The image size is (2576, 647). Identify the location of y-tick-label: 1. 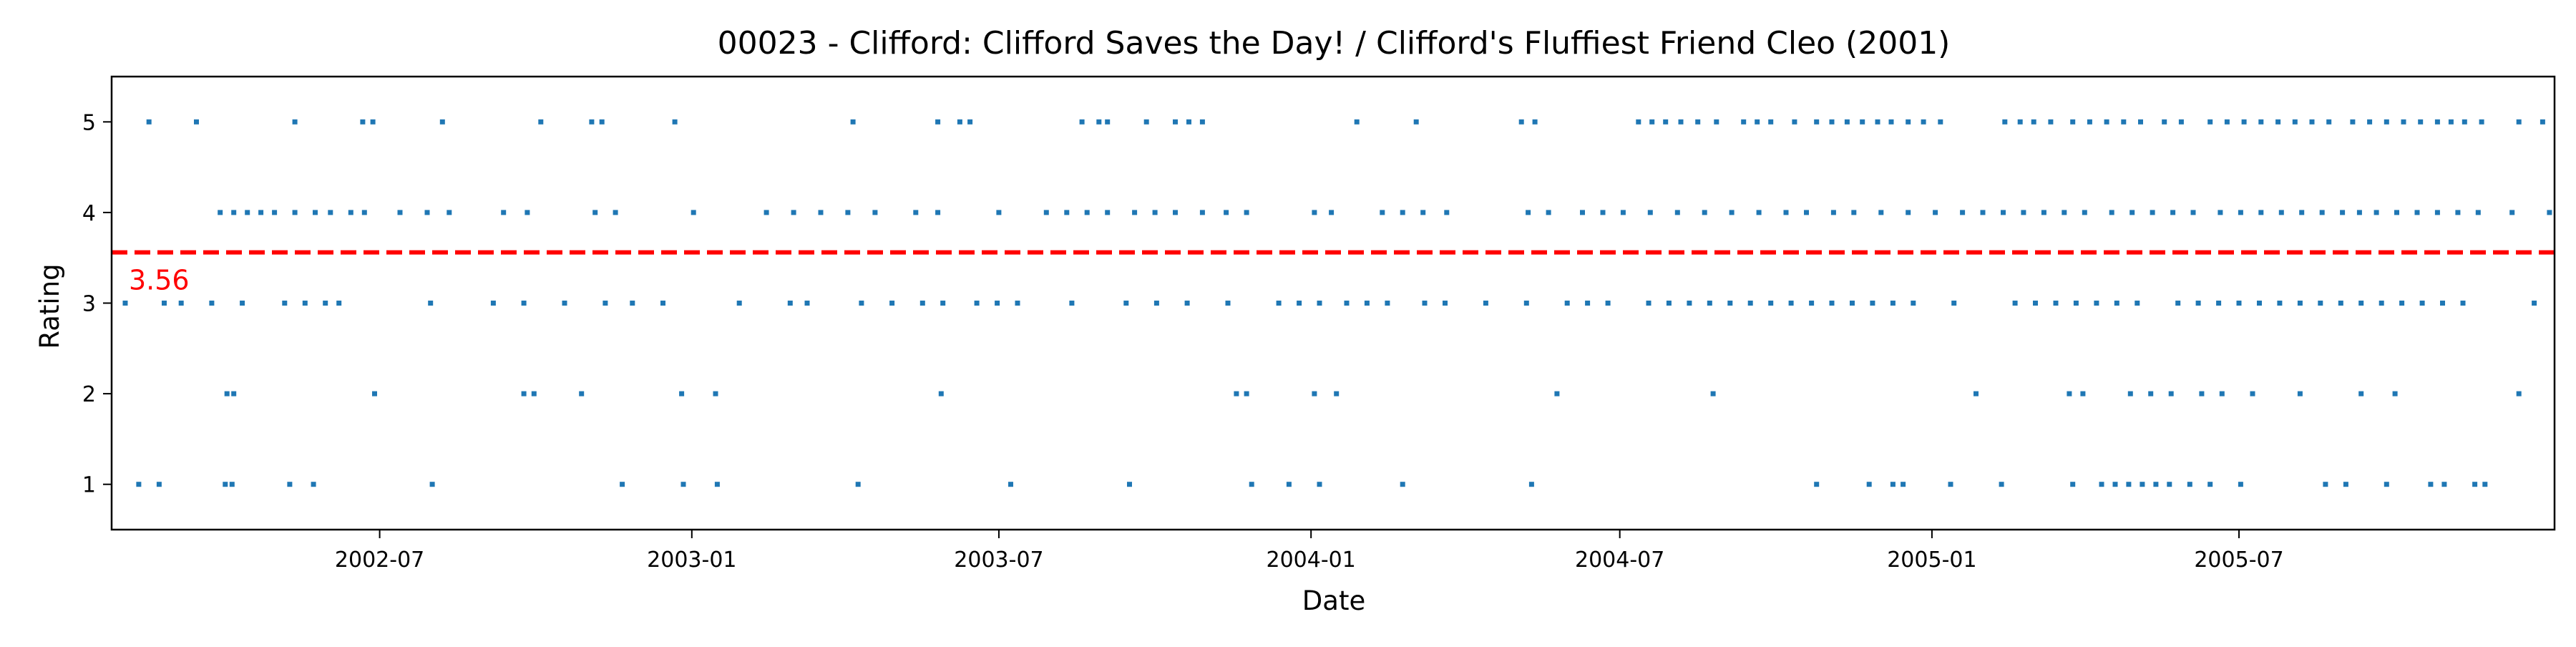
(89, 485).